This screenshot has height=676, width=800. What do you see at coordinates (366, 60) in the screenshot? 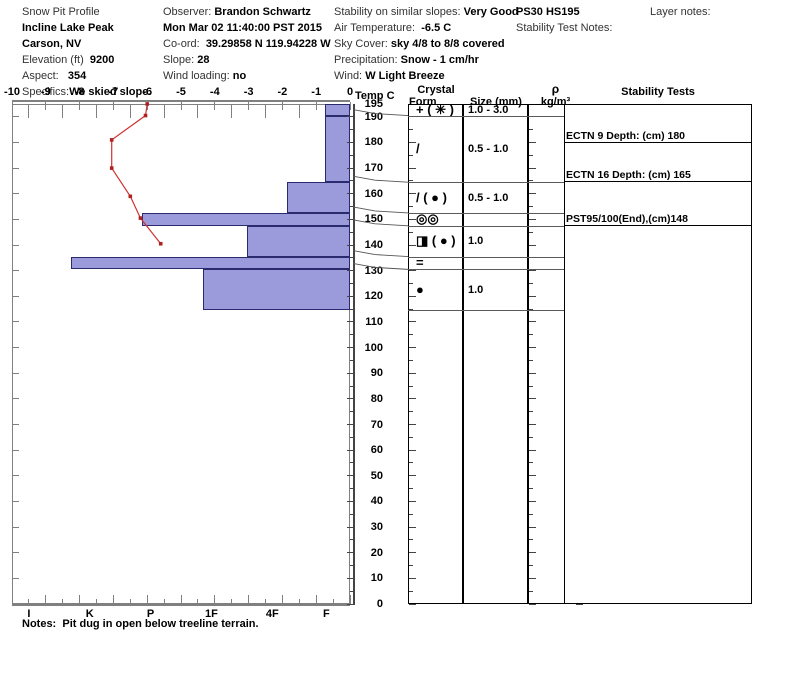
I see `precipitation-label: Precipitation:` at bounding box center [366, 60].